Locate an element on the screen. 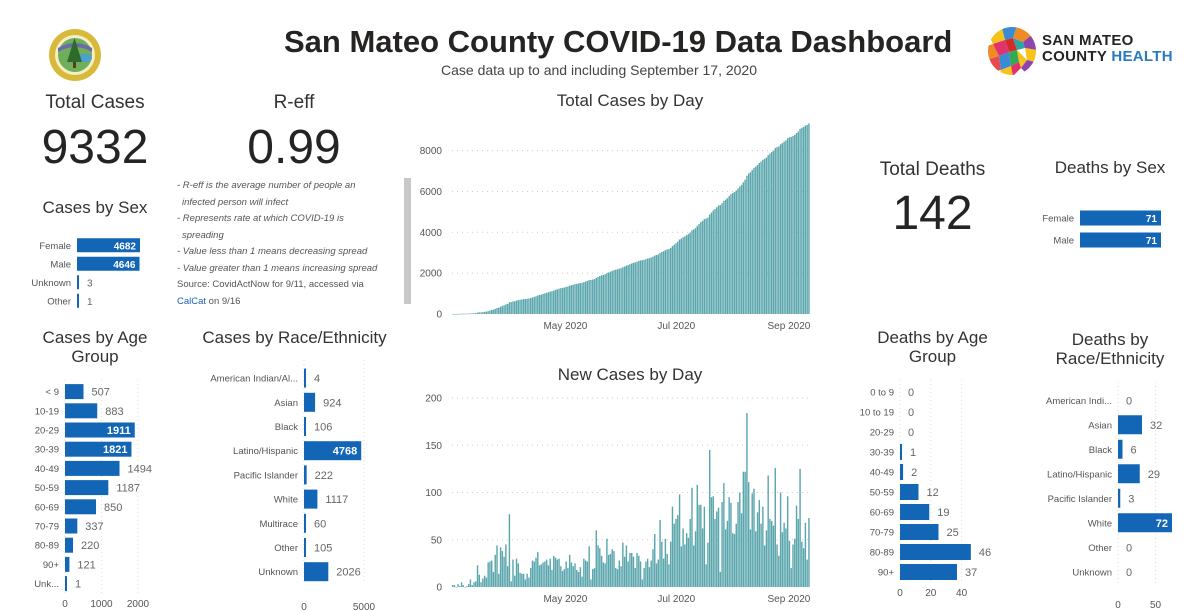  reff-label: R-eff is located at coordinates (294, 102).